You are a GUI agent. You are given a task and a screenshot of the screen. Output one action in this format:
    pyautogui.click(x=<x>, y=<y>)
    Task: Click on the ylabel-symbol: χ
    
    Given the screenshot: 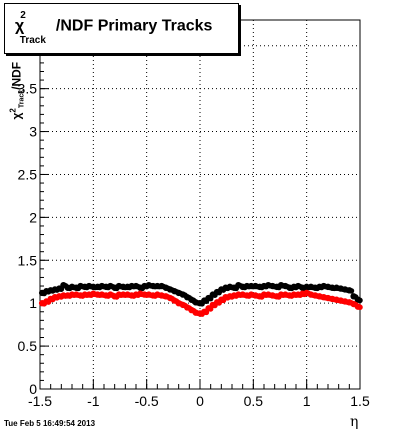 What is the action you would take?
    pyautogui.click(x=16, y=116)
    